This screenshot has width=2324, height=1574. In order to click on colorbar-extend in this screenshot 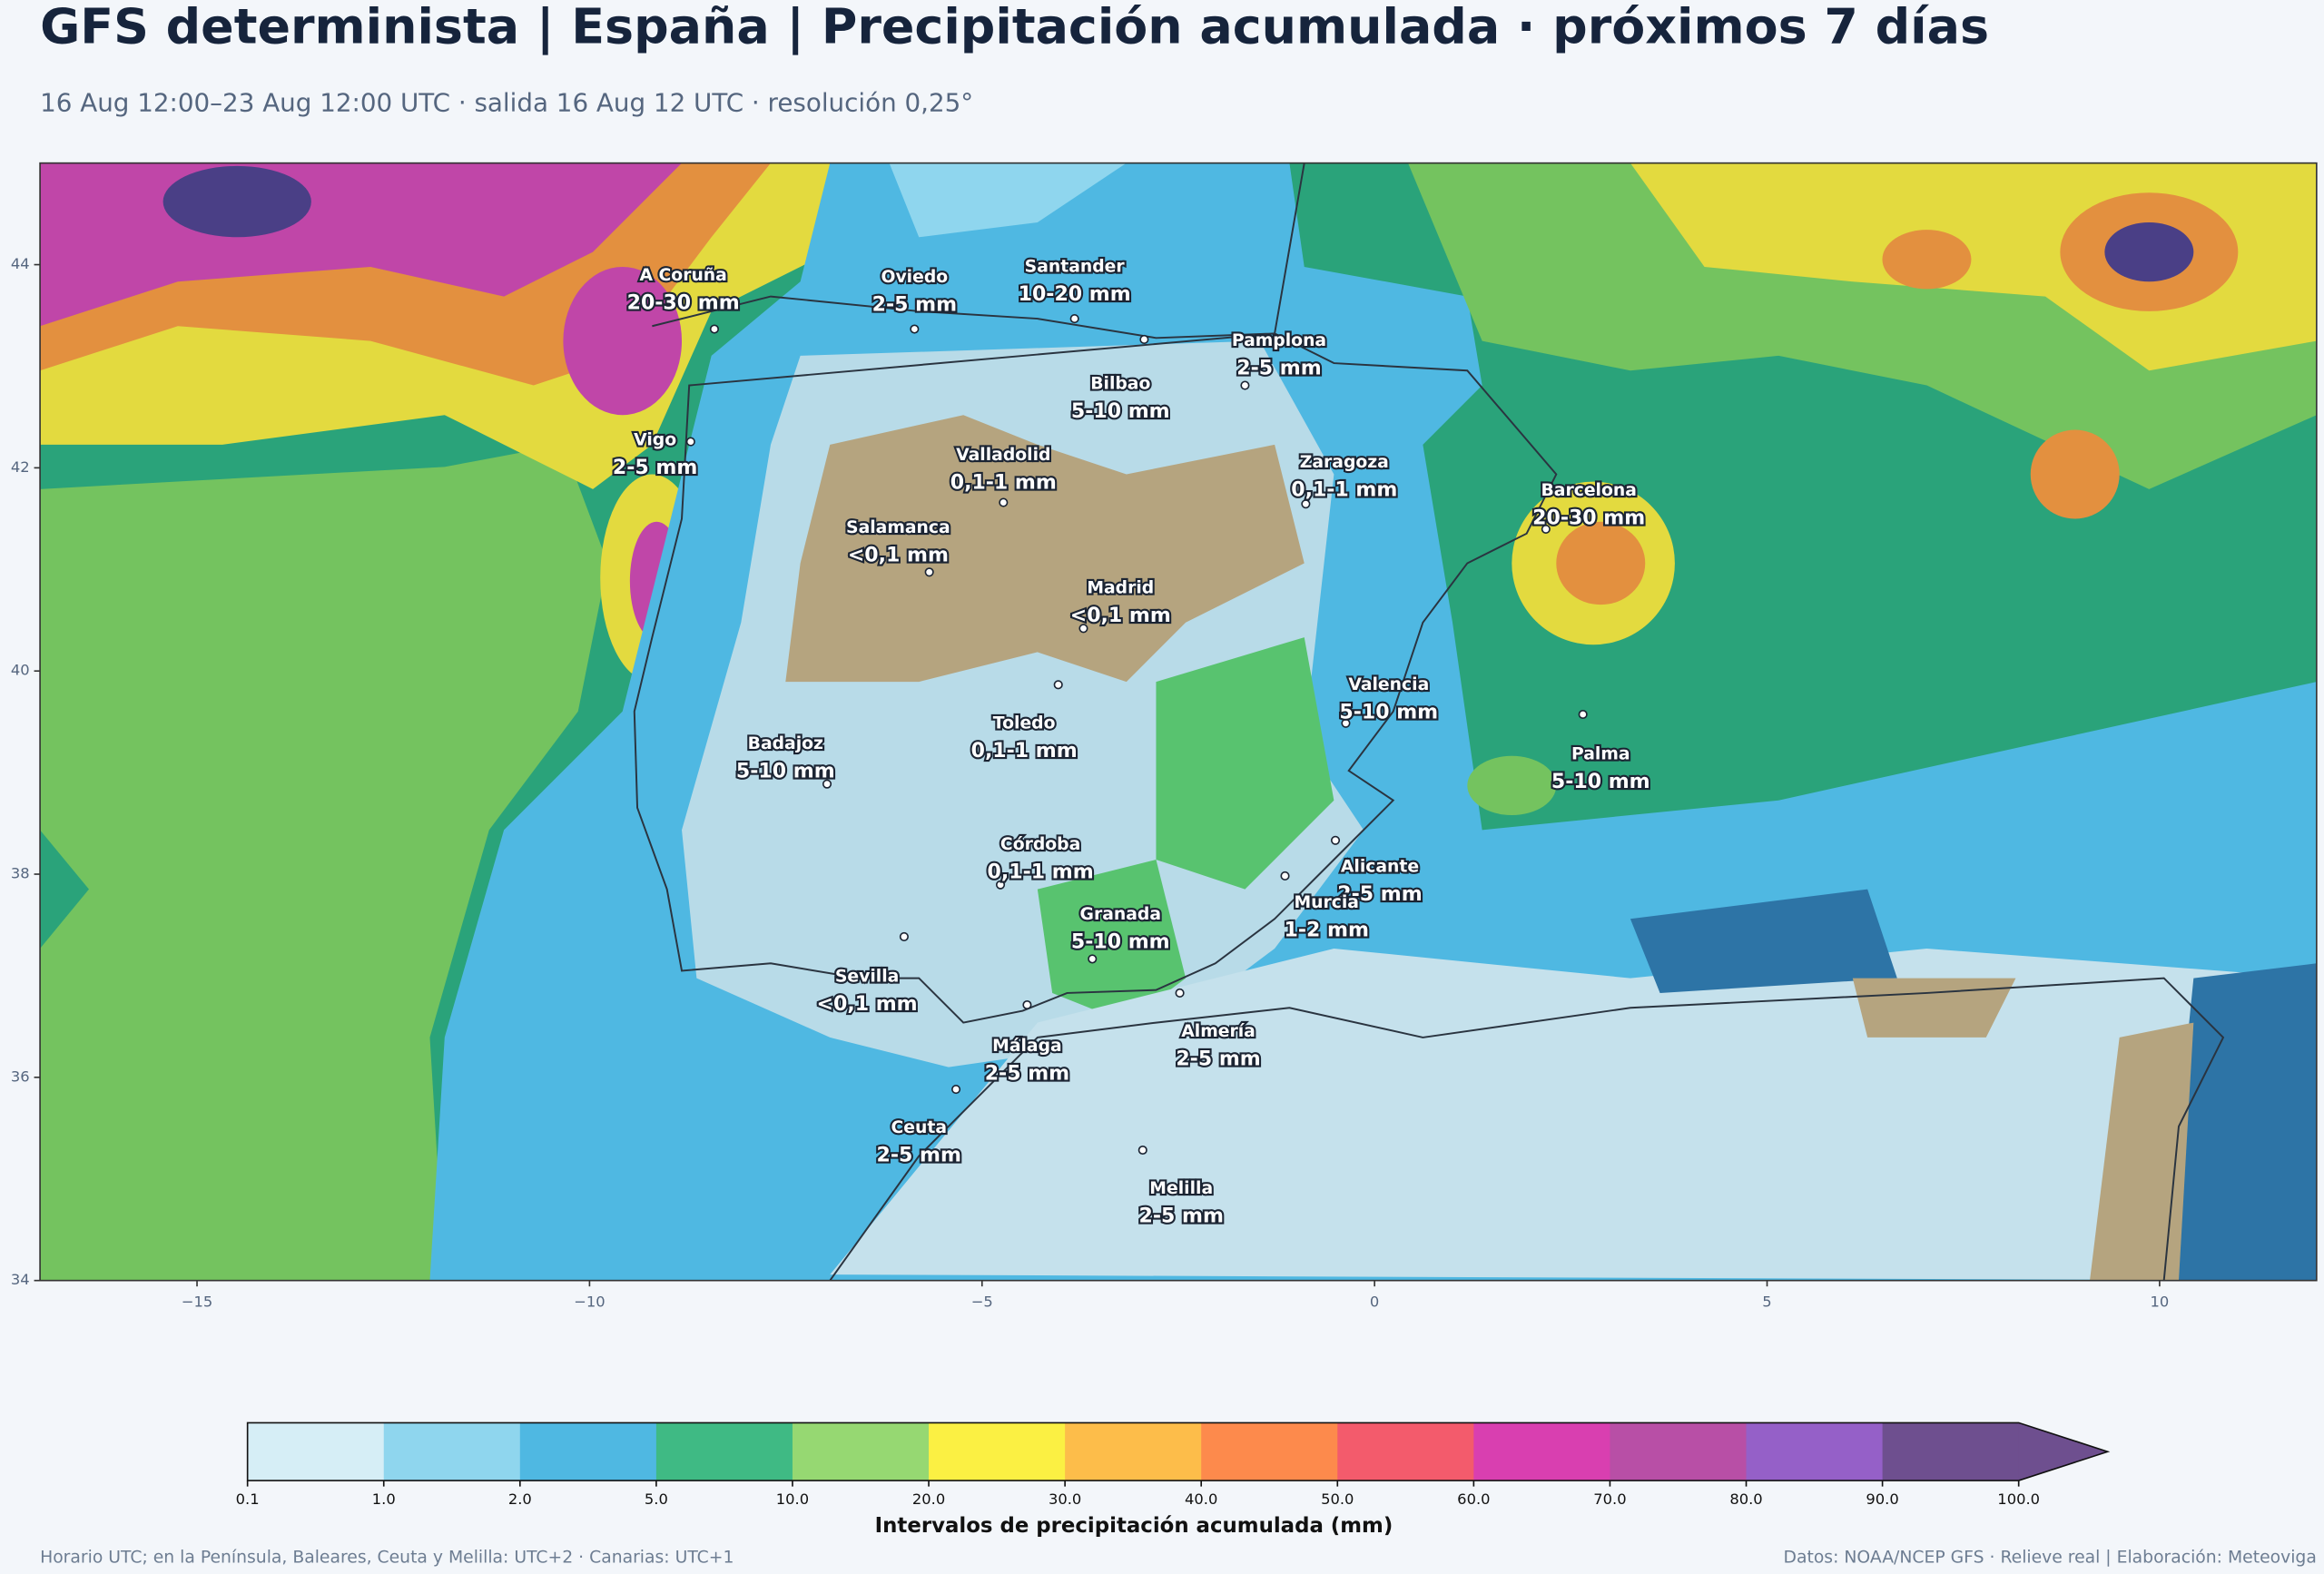, I will do `click(2063, 1451)`.